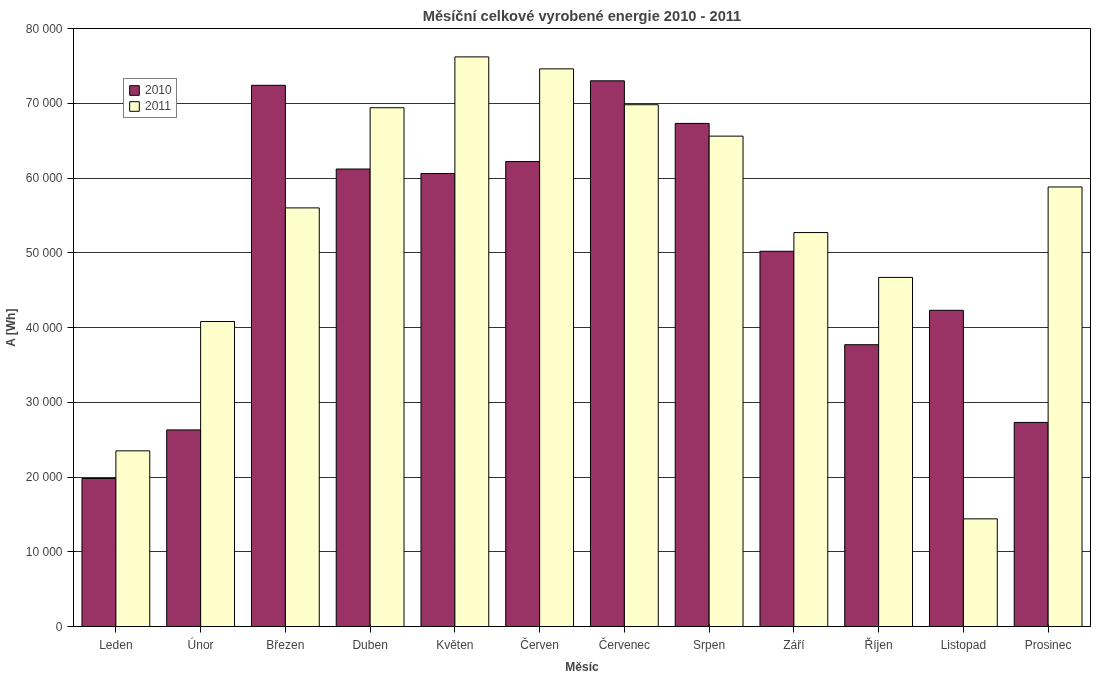 The image size is (1117, 683). Describe the element at coordinates (44, 477) in the screenshot. I see `y-tick-label: 20 000` at that location.